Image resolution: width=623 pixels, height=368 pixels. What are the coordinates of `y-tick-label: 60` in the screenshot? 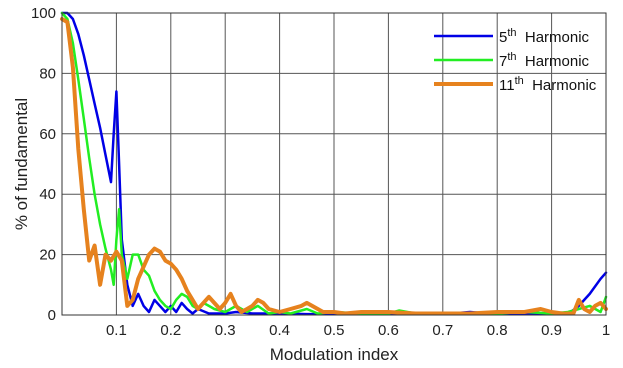 It's located at (47, 134).